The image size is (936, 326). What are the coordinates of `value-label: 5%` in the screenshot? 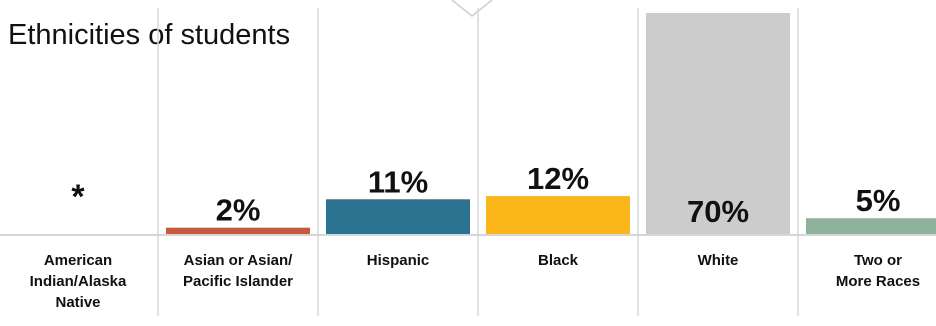 It's located at (878, 200).